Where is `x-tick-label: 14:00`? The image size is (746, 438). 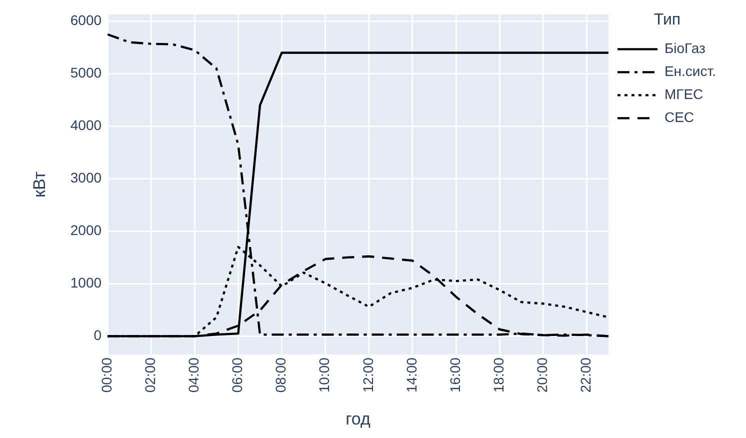
x-tick-label: 14:00 is located at coordinates (411, 375).